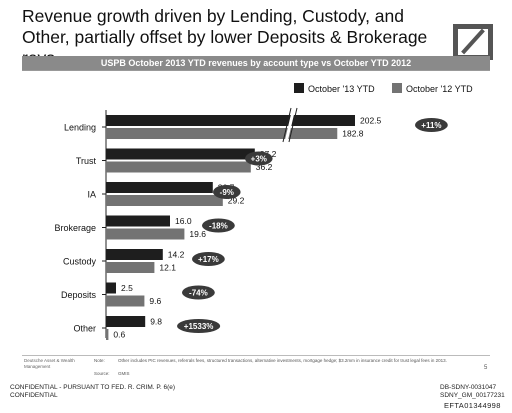 The height and width of the screenshot is (413, 512). What do you see at coordinates (119, 335) in the screenshot?
I see `bar-value-label: 0.6` at bounding box center [119, 335].